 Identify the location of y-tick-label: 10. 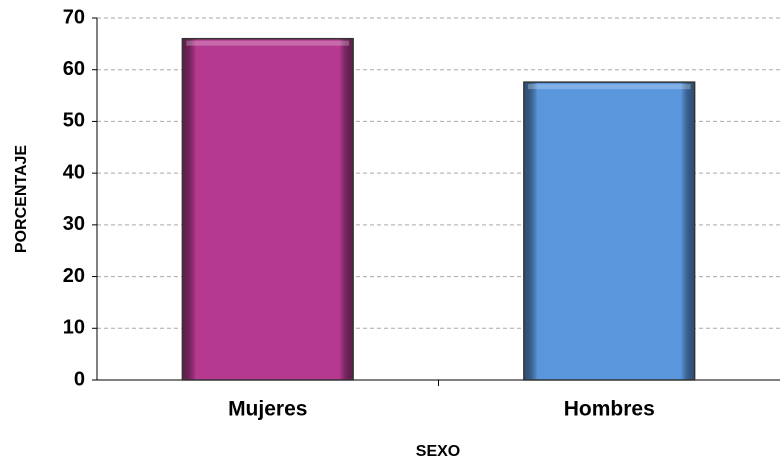
(74, 328).